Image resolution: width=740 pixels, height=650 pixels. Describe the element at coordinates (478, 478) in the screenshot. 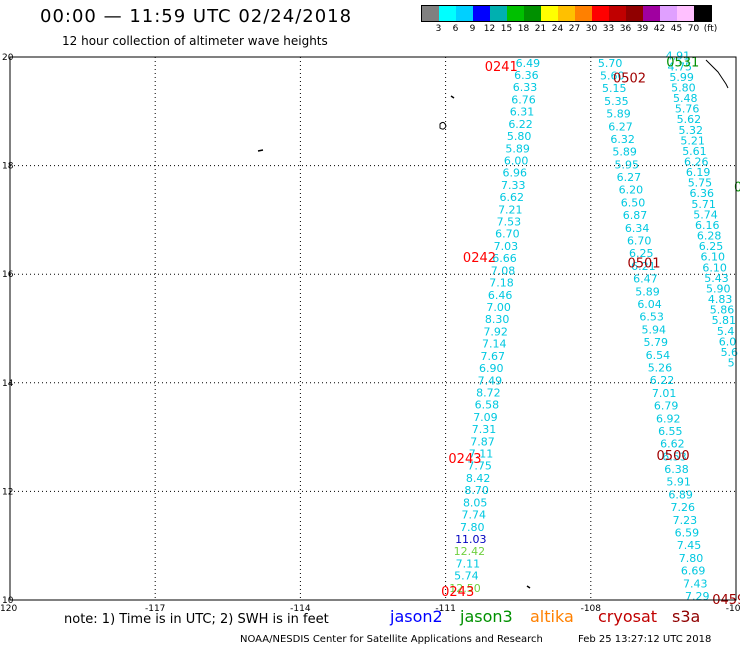

I see `wave-height-value: 8.42` at that location.